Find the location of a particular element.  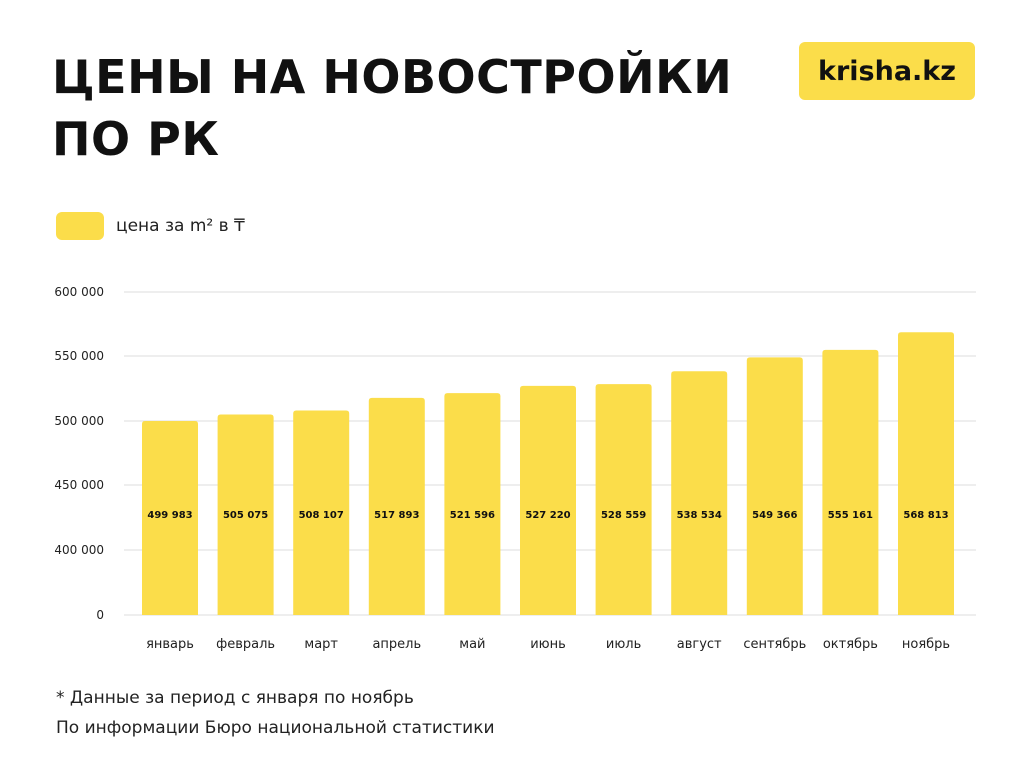

y-tick-label: 600 000 is located at coordinates (79, 292).